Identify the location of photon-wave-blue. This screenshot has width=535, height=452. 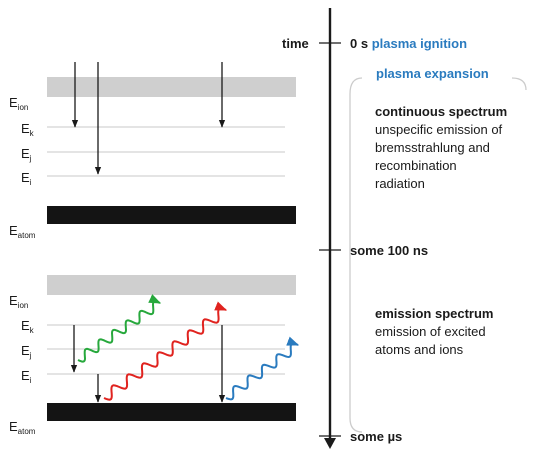
(262, 368).